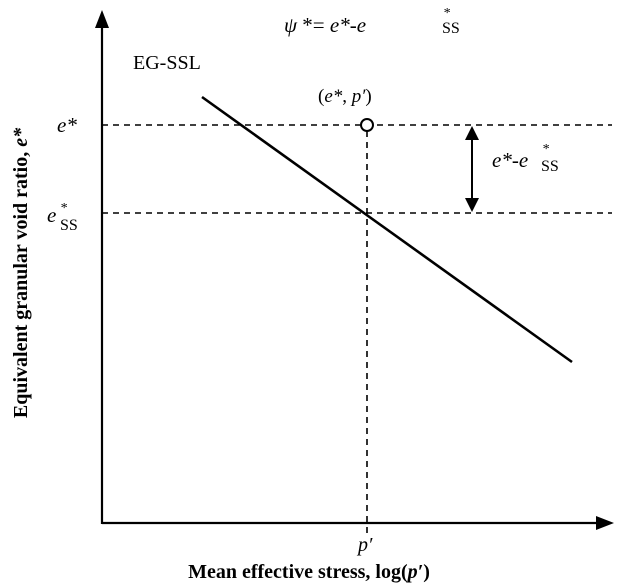  Describe the element at coordinates (67, 125) in the screenshot. I see `y-tick-e-star: e*` at that location.